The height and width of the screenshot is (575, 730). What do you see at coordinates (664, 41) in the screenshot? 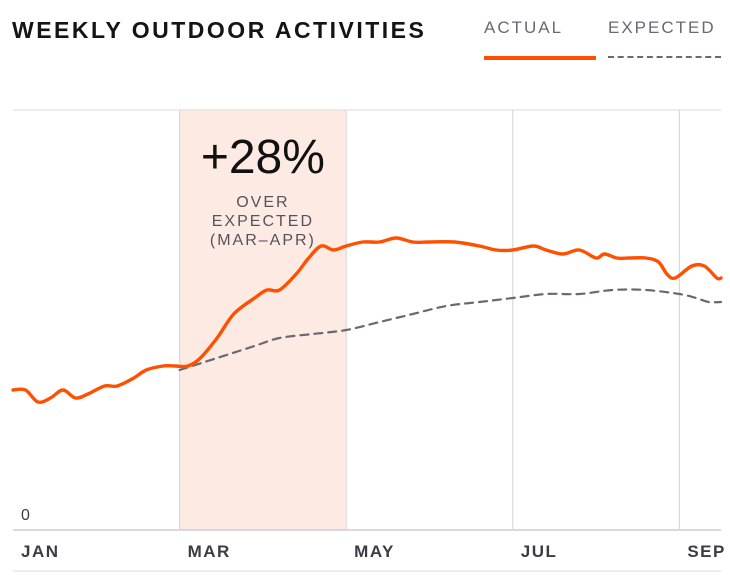
I see `legend-item-expected: EXPECTED` at bounding box center [664, 41].